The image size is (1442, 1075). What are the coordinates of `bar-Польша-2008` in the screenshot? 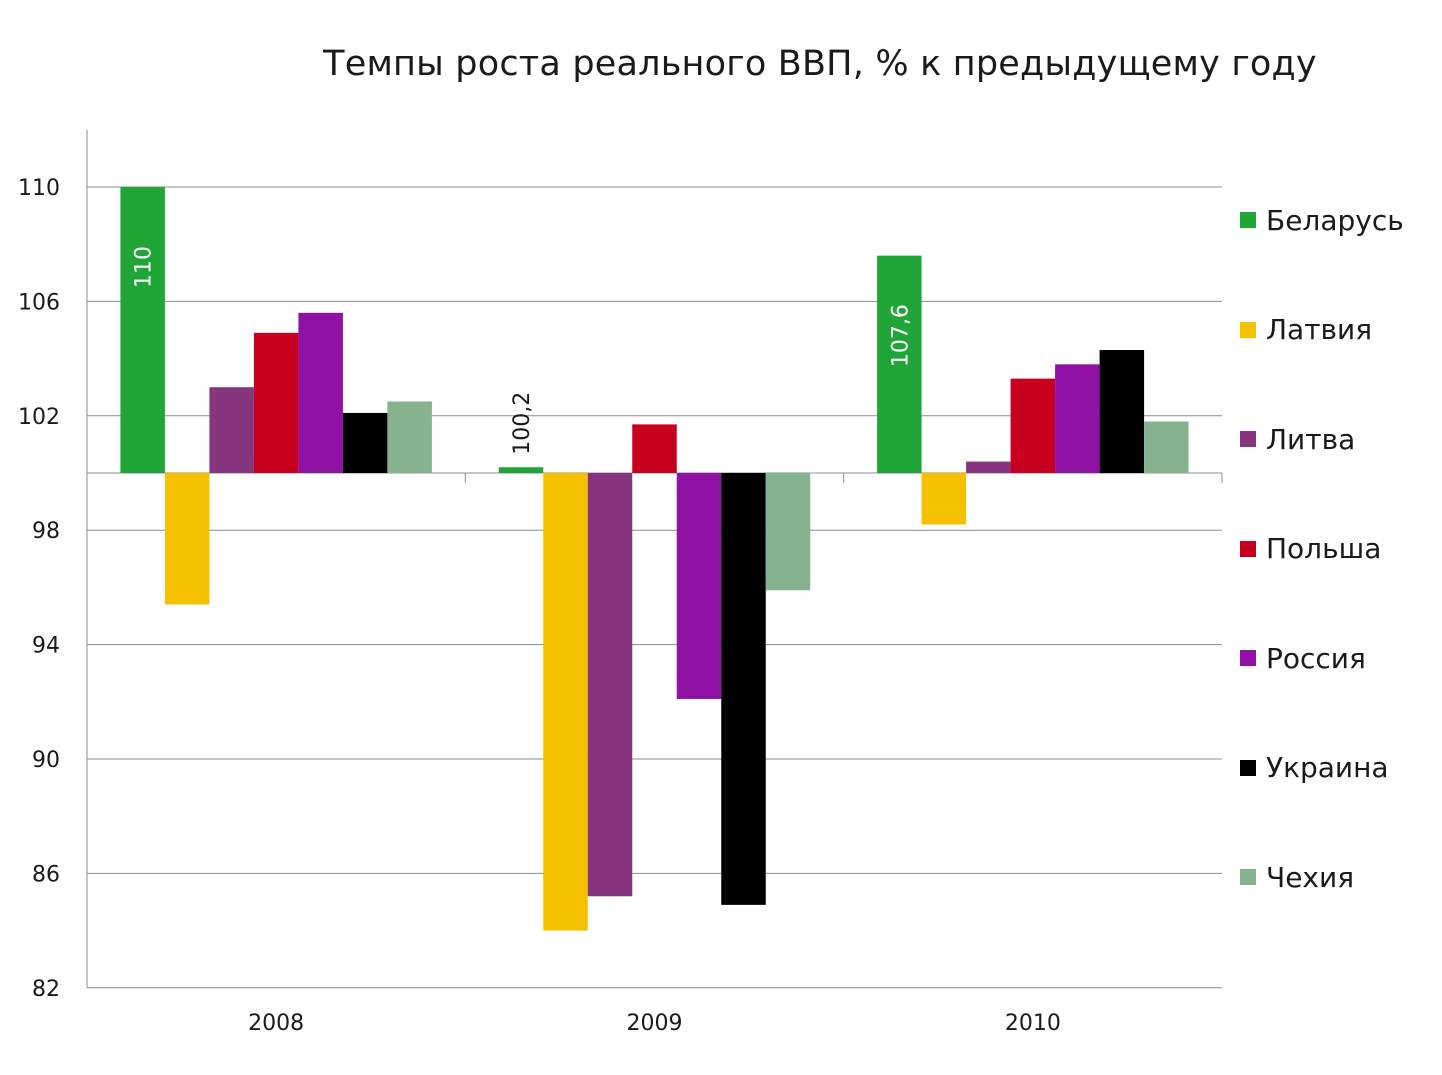 It's located at (276, 402).